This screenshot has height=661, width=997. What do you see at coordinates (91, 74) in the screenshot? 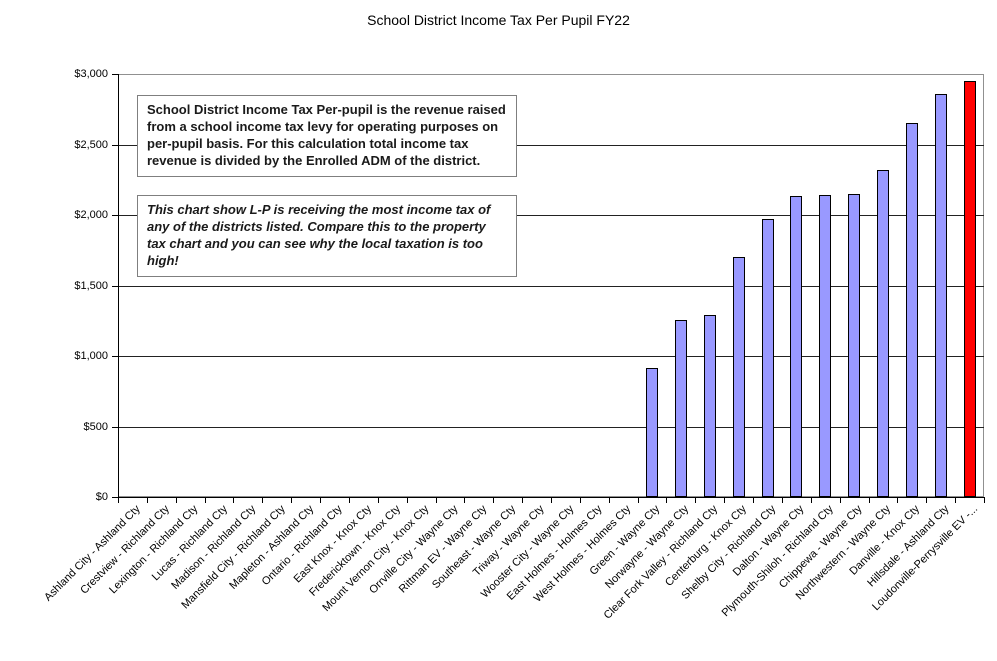
I see `y-axis-label: $3,000` at bounding box center [91, 74].